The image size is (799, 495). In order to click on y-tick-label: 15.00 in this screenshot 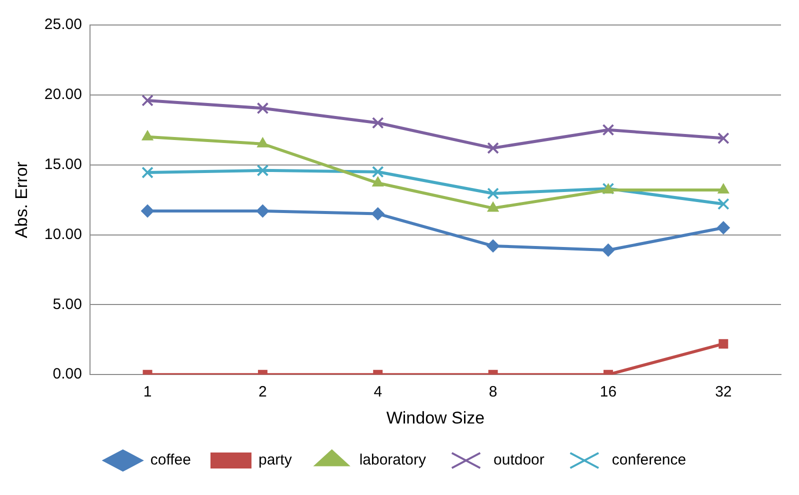, I will do `click(63, 164)`.